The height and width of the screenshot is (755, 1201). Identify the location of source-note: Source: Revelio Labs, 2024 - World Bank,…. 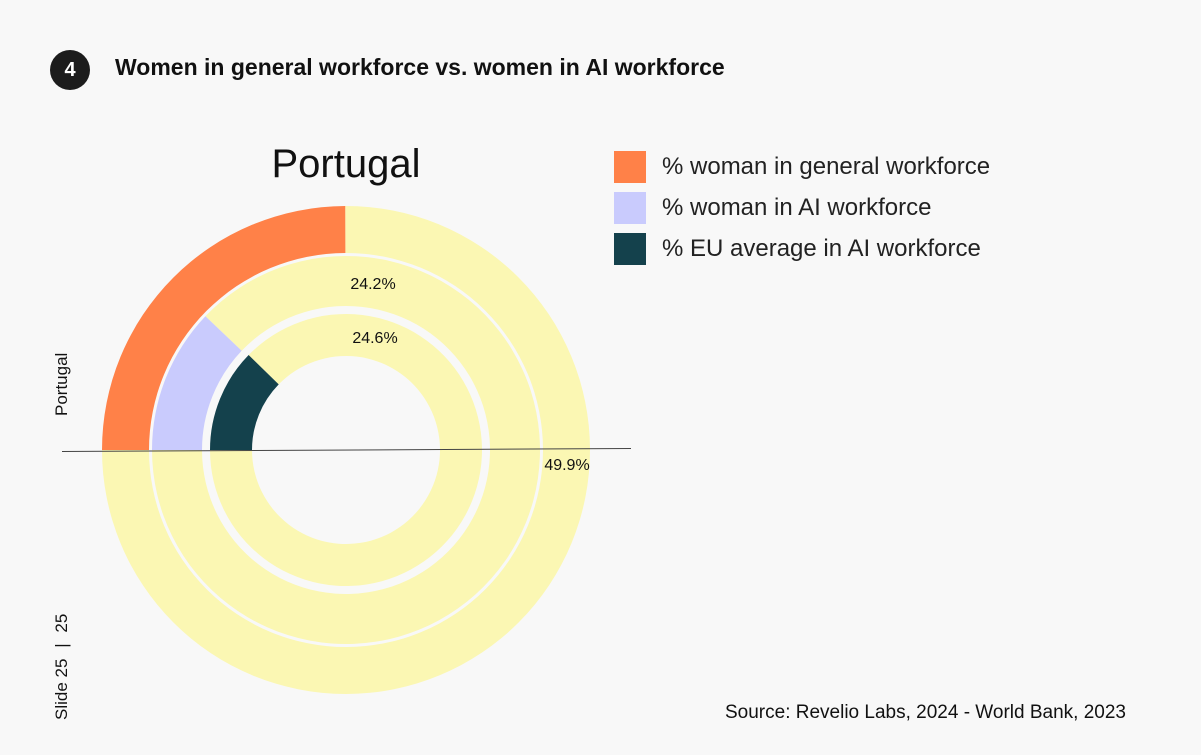
(925, 712).